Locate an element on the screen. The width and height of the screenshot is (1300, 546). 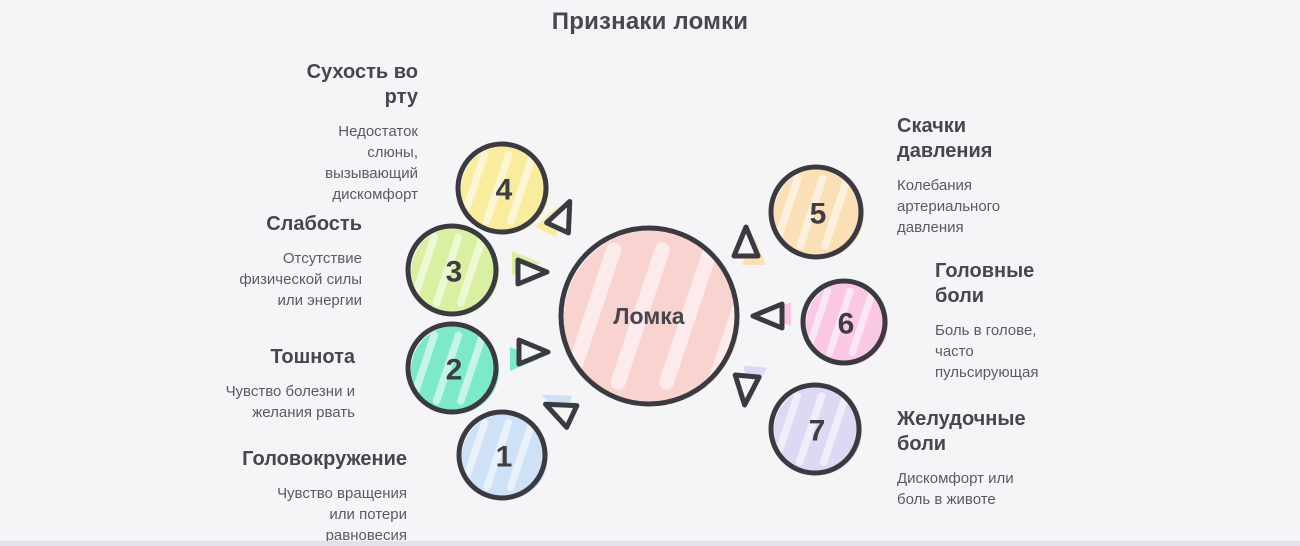
symptom-heading: Головные боли is located at coordinates (985, 283).